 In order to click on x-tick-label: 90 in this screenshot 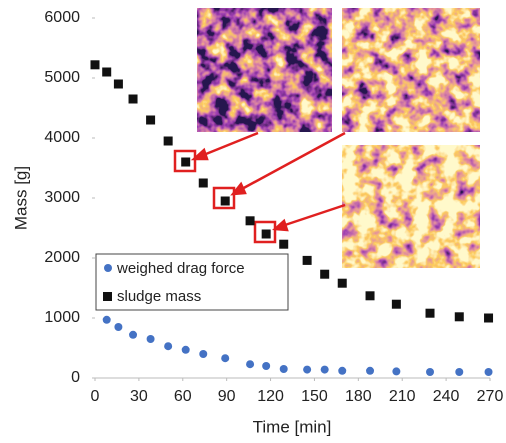, I will do `click(227, 396)`.